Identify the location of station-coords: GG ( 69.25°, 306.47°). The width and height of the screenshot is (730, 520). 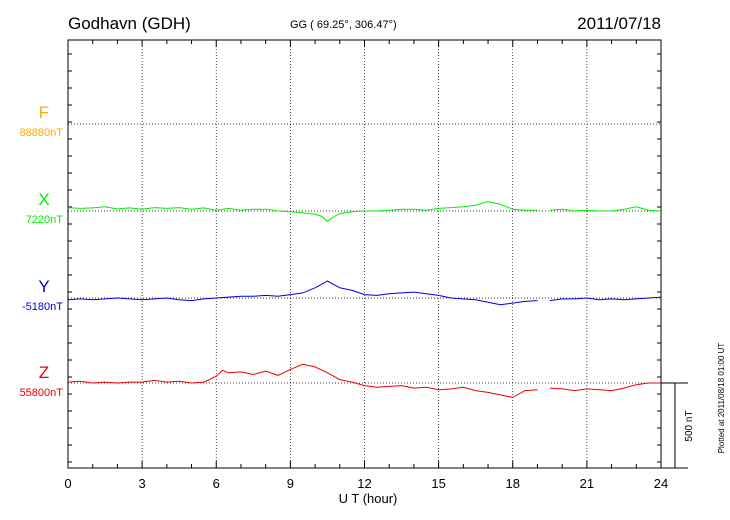
(343, 25).